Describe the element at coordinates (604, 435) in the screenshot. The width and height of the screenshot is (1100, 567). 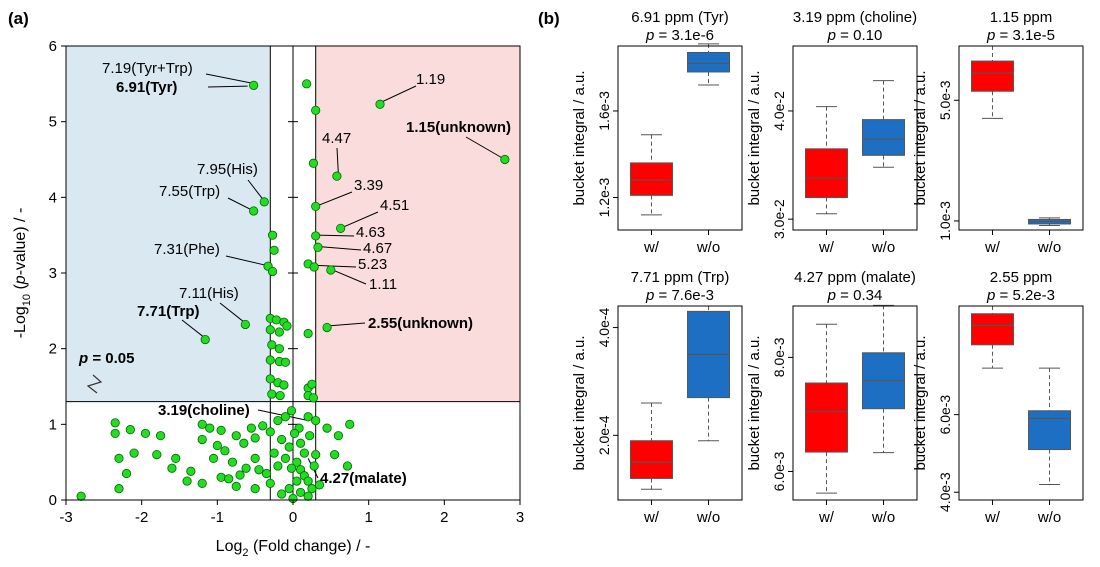
I see `y-tick-label: 2.0e-4` at that location.